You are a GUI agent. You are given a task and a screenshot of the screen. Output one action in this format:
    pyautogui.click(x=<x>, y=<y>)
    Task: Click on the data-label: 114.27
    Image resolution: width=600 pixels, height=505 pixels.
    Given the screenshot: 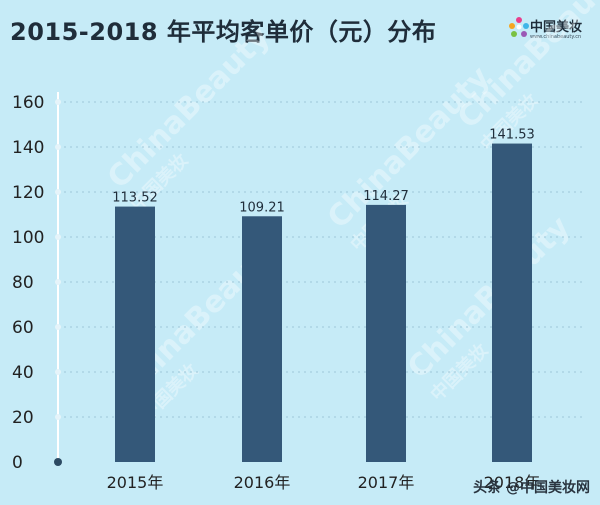 What is the action you would take?
    pyautogui.click(x=386, y=196)
    